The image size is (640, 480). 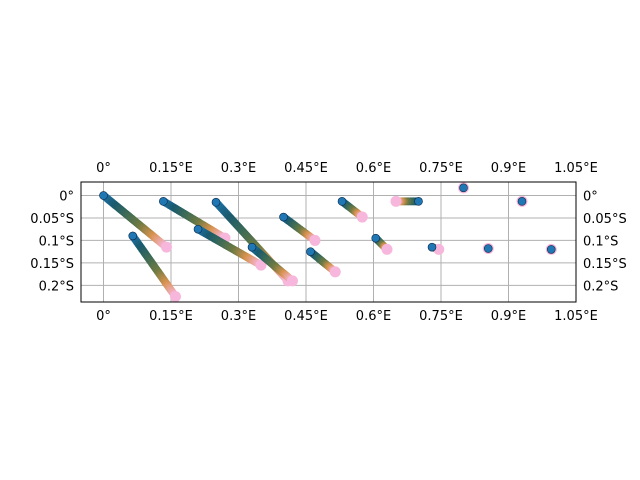 I want to click on x-tick-label-top: 0.75°E, so click(x=441, y=168).